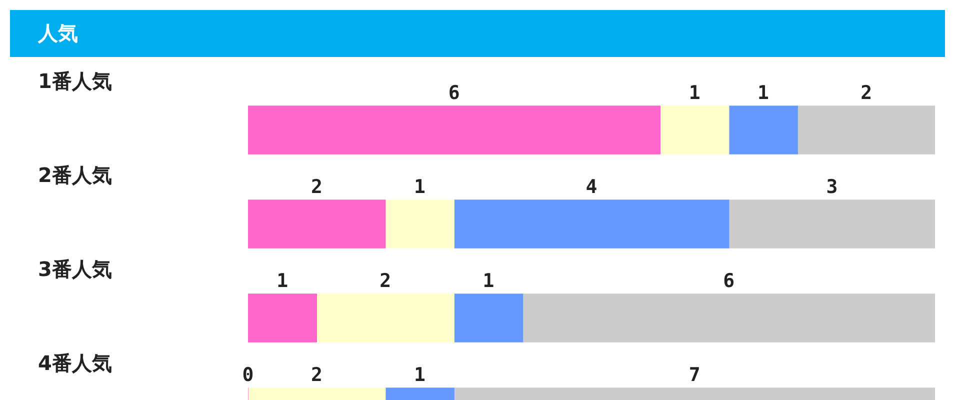  Describe the element at coordinates (477, 33) in the screenshot. I see `title-banner: 人気` at that location.